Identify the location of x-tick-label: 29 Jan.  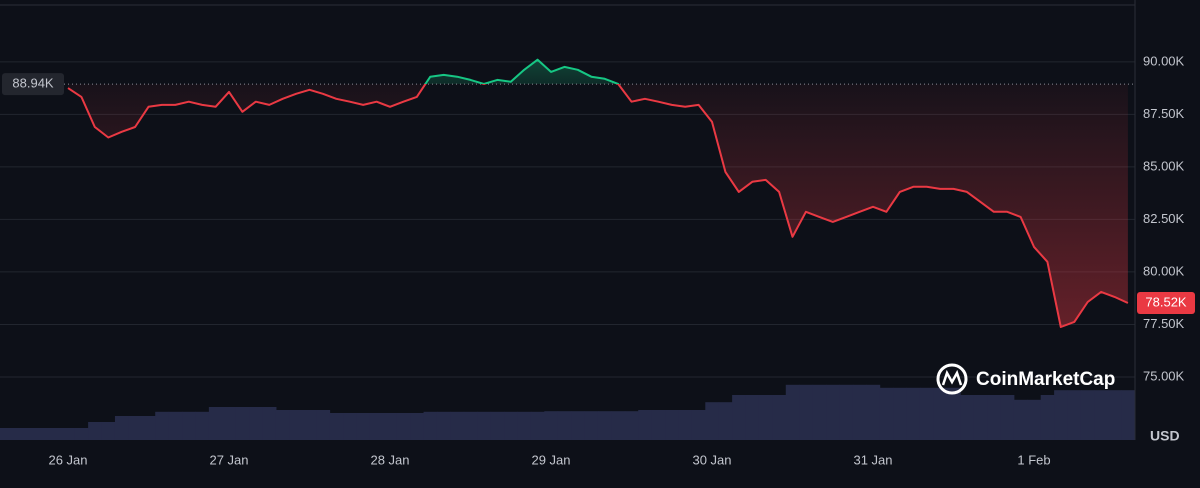
(550, 459).